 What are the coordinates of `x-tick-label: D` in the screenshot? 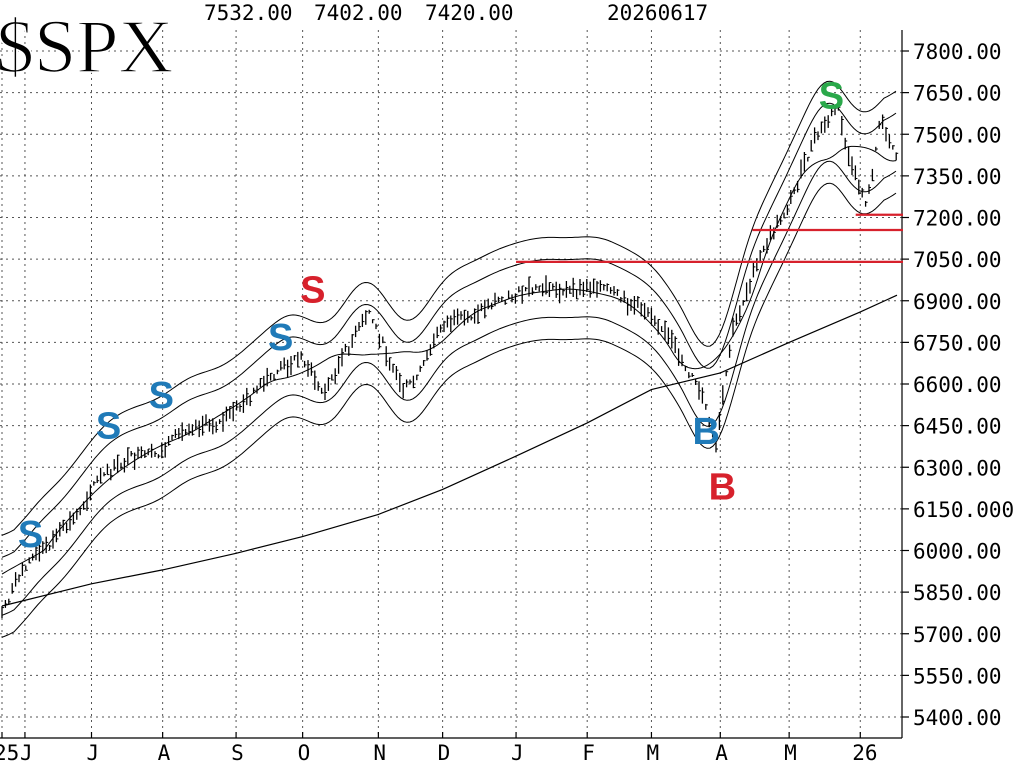 It's located at (444, 751).